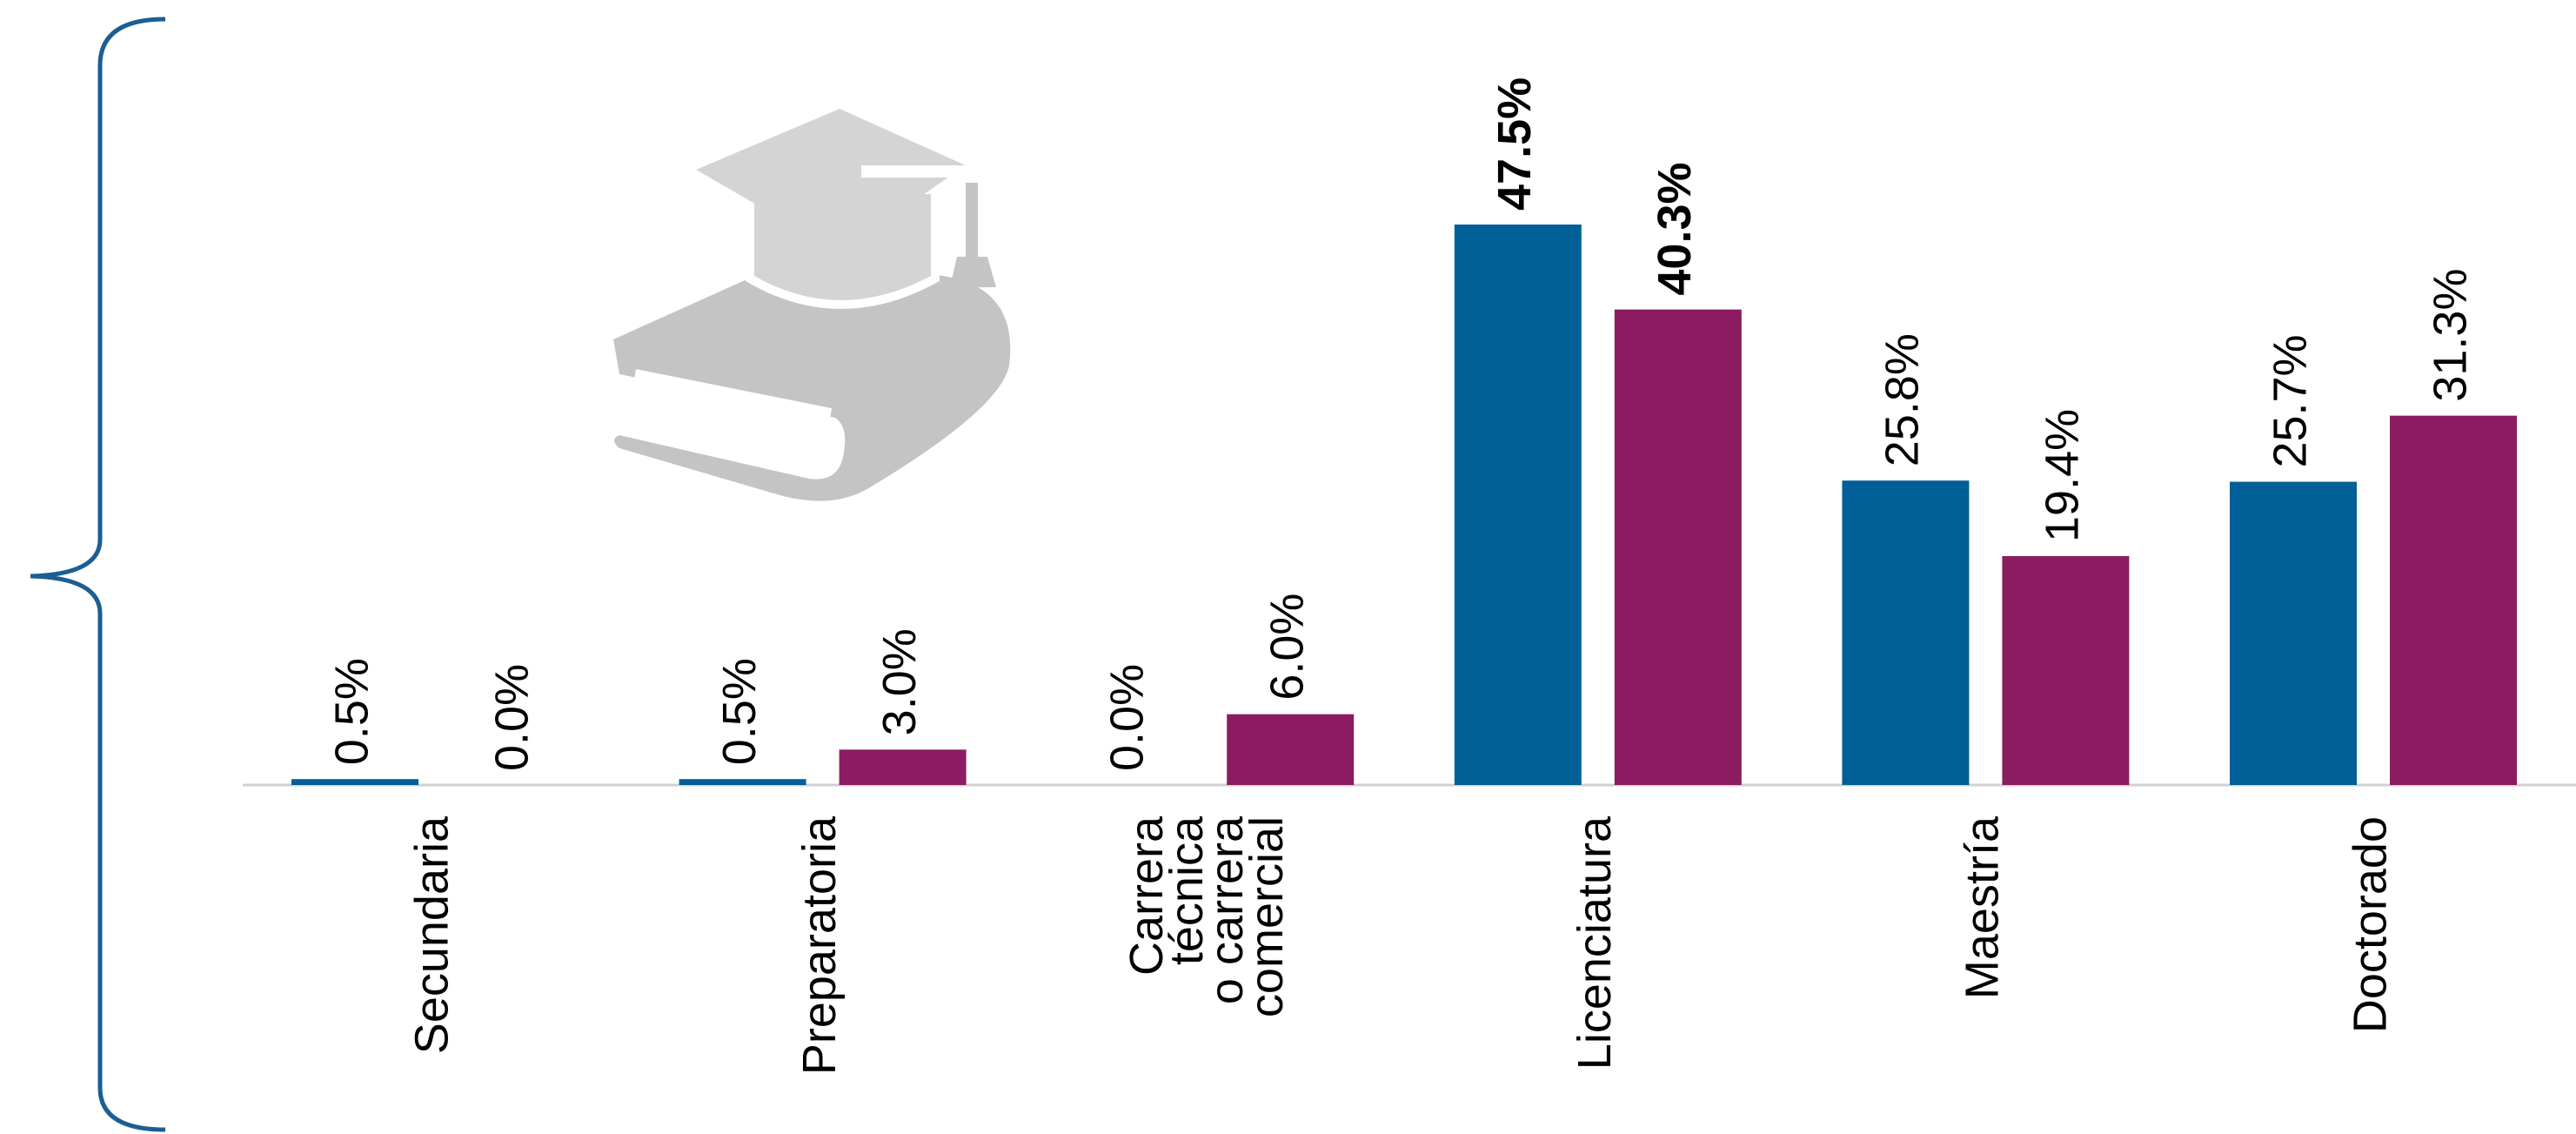 The height and width of the screenshot is (1134, 2576). Describe the element at coordinates (1207, 916) in the screenshot. I see `x-tick-label: Carreratécnicao carreracomercial` at that location.